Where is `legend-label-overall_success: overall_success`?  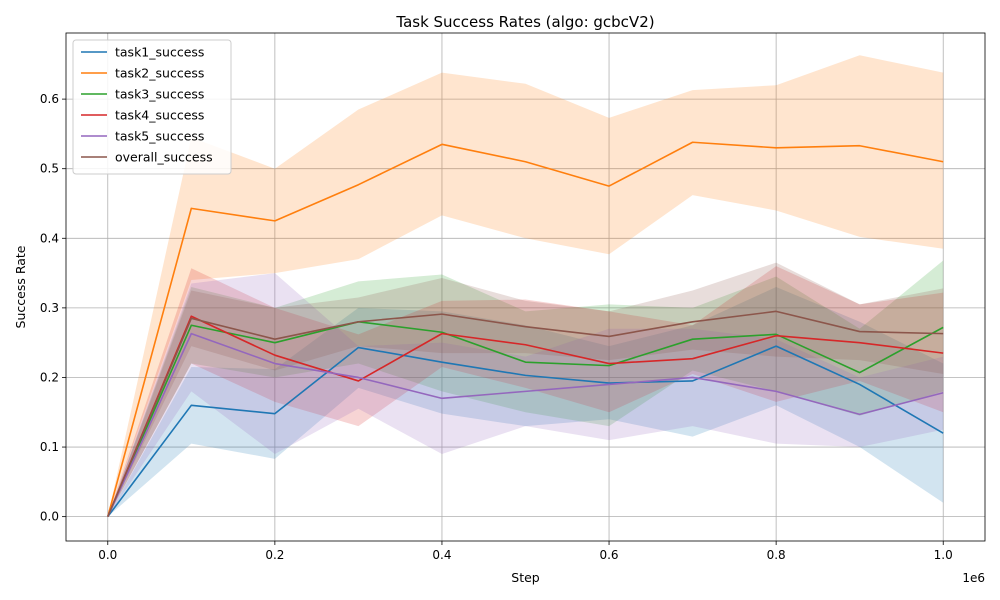 legend-label-overall_success: overall_success is located at coordinates (164, 157).